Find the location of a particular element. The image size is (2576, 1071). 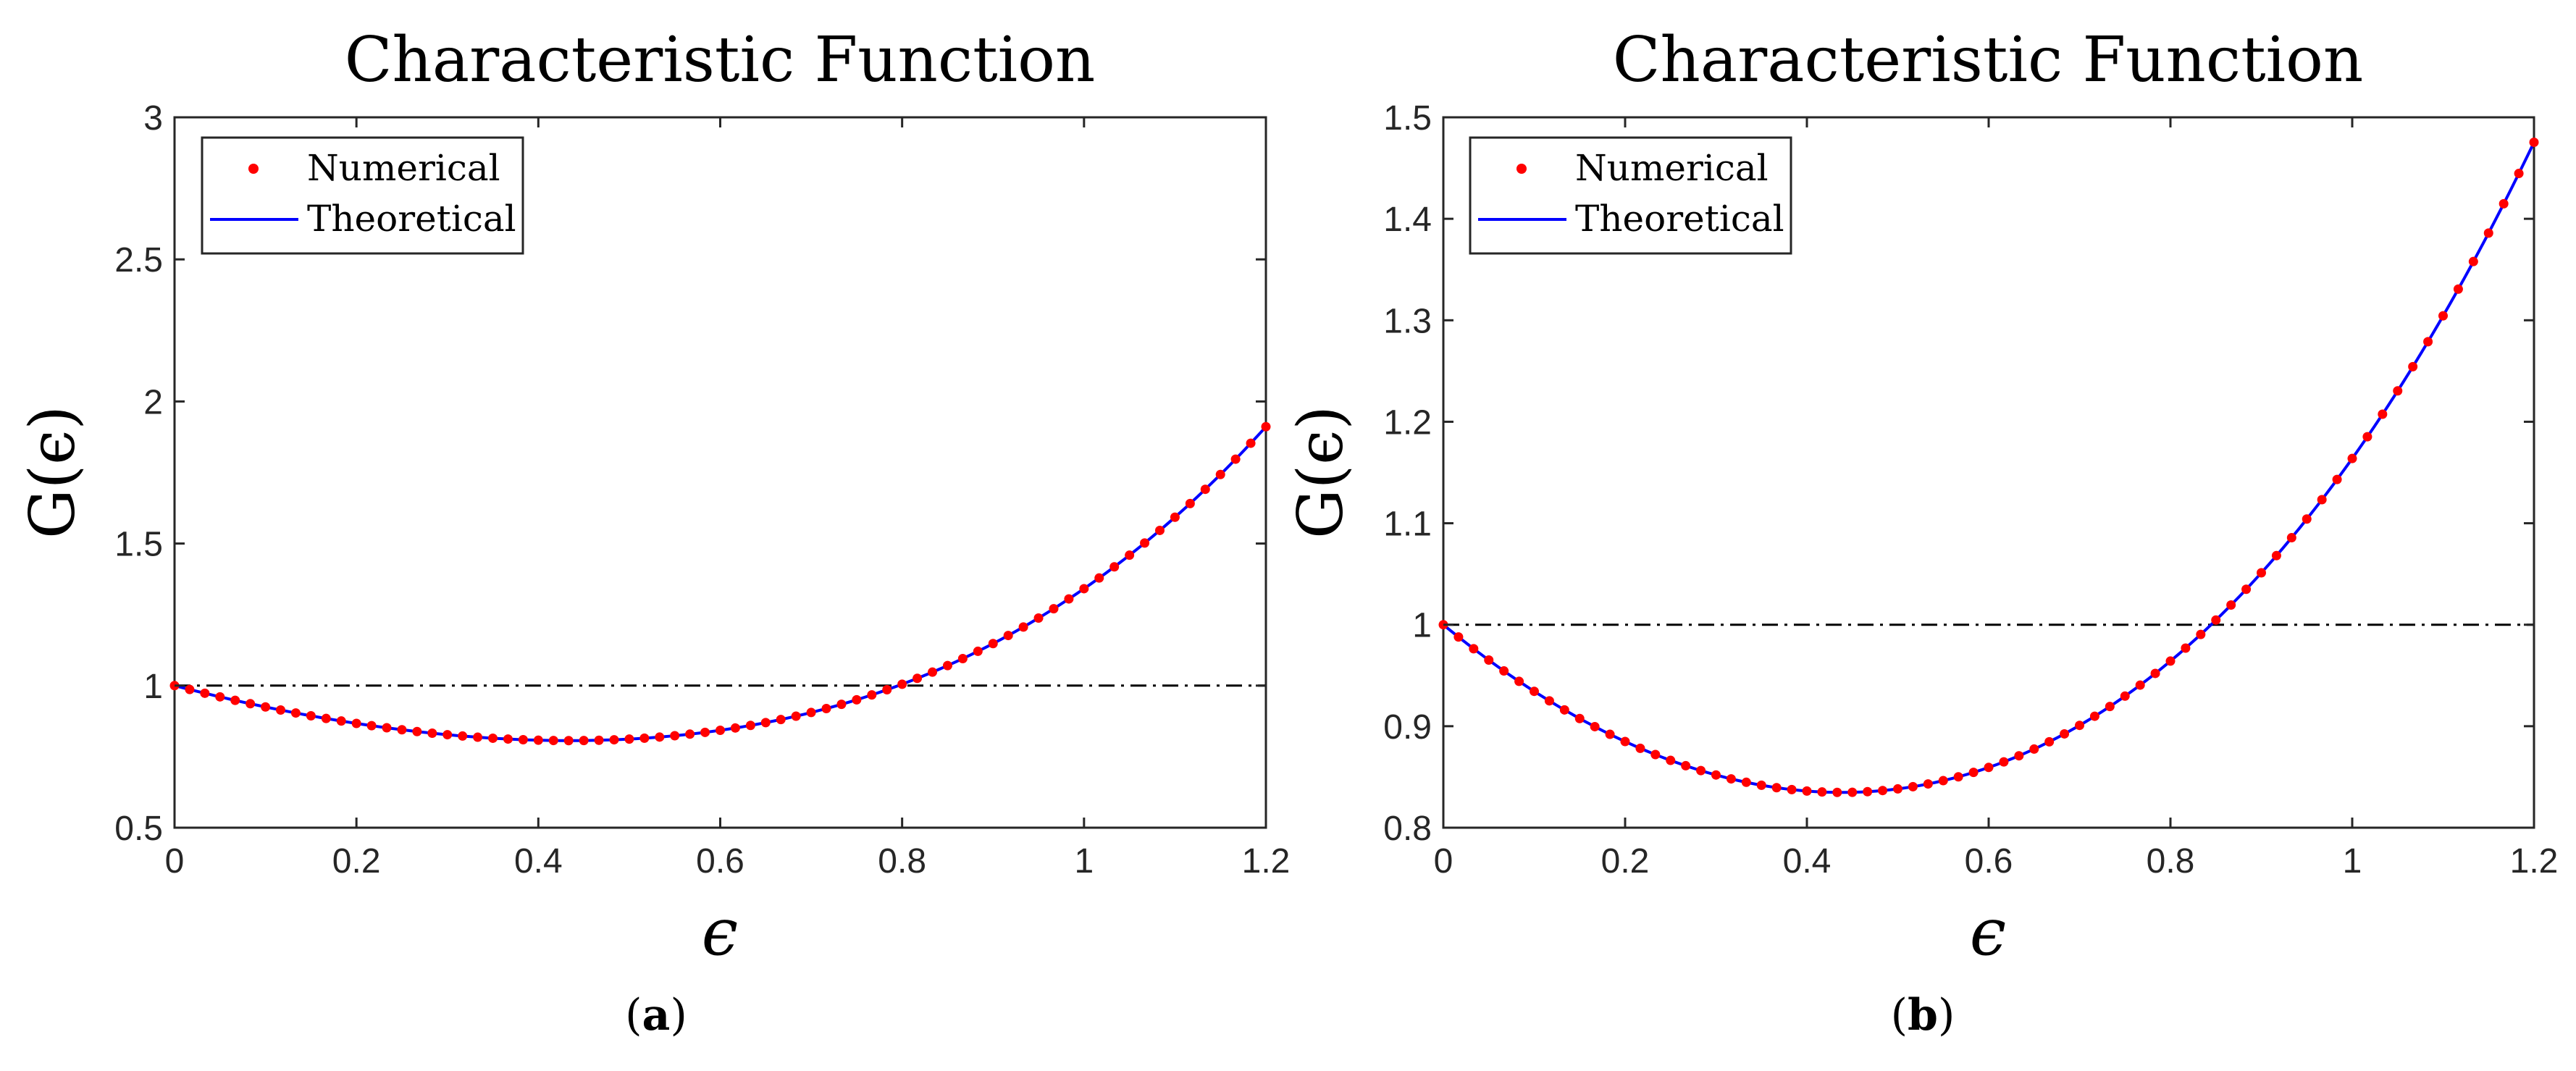

panel-b-x-tick-label: 0.8 is located at coordinates (2171, 861).